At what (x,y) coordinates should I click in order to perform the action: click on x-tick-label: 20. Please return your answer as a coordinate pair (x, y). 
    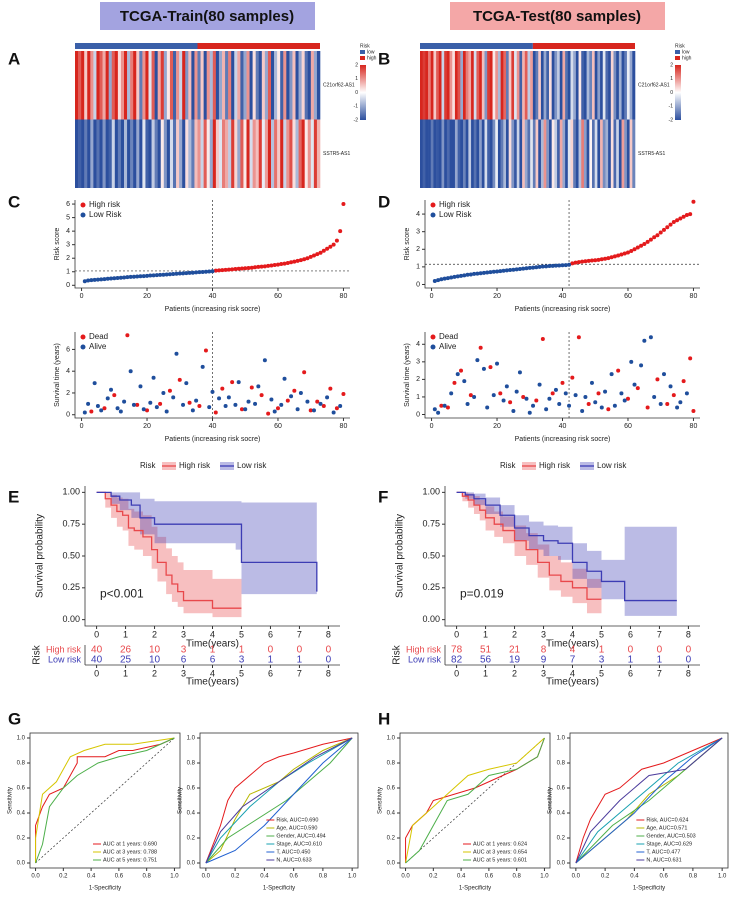
    Looking at the image, I should click on (147, 426).